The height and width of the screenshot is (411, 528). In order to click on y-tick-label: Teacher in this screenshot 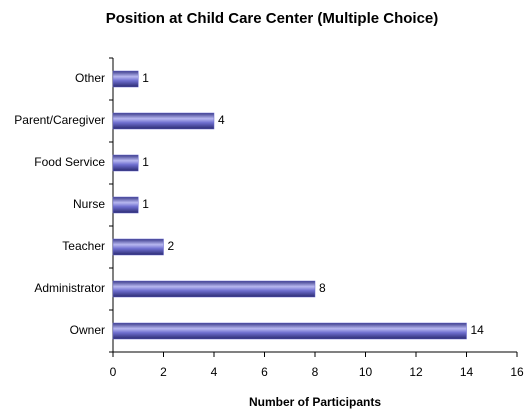, I will do `click(83, 246)`.